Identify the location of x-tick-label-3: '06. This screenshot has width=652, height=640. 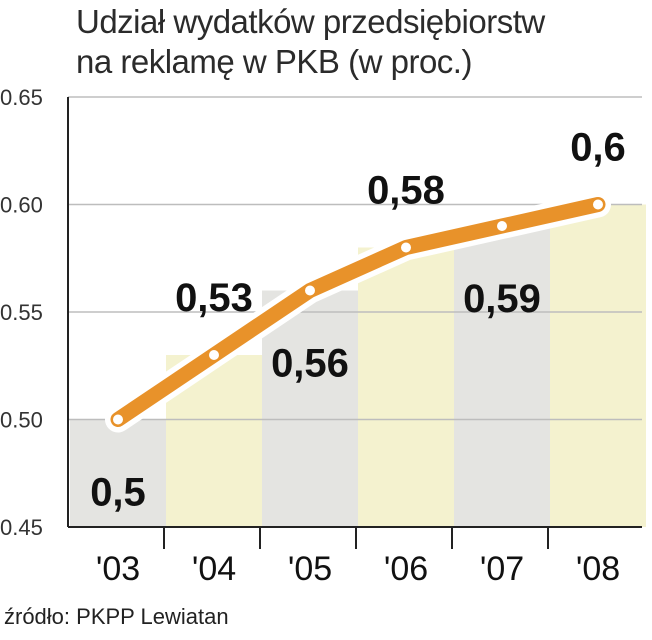
(406, 569).